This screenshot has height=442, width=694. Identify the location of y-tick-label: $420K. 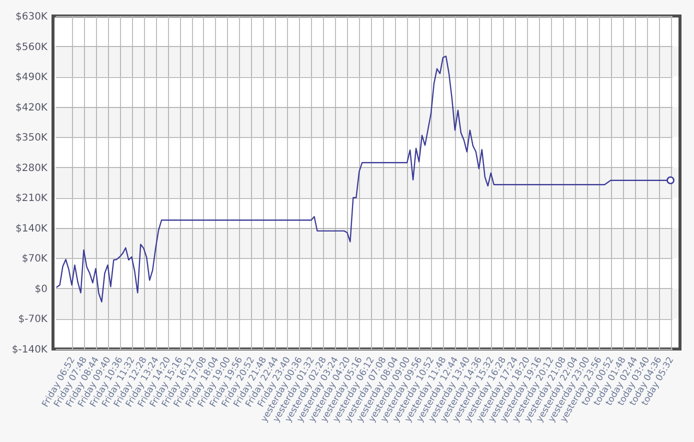
(31, 108).